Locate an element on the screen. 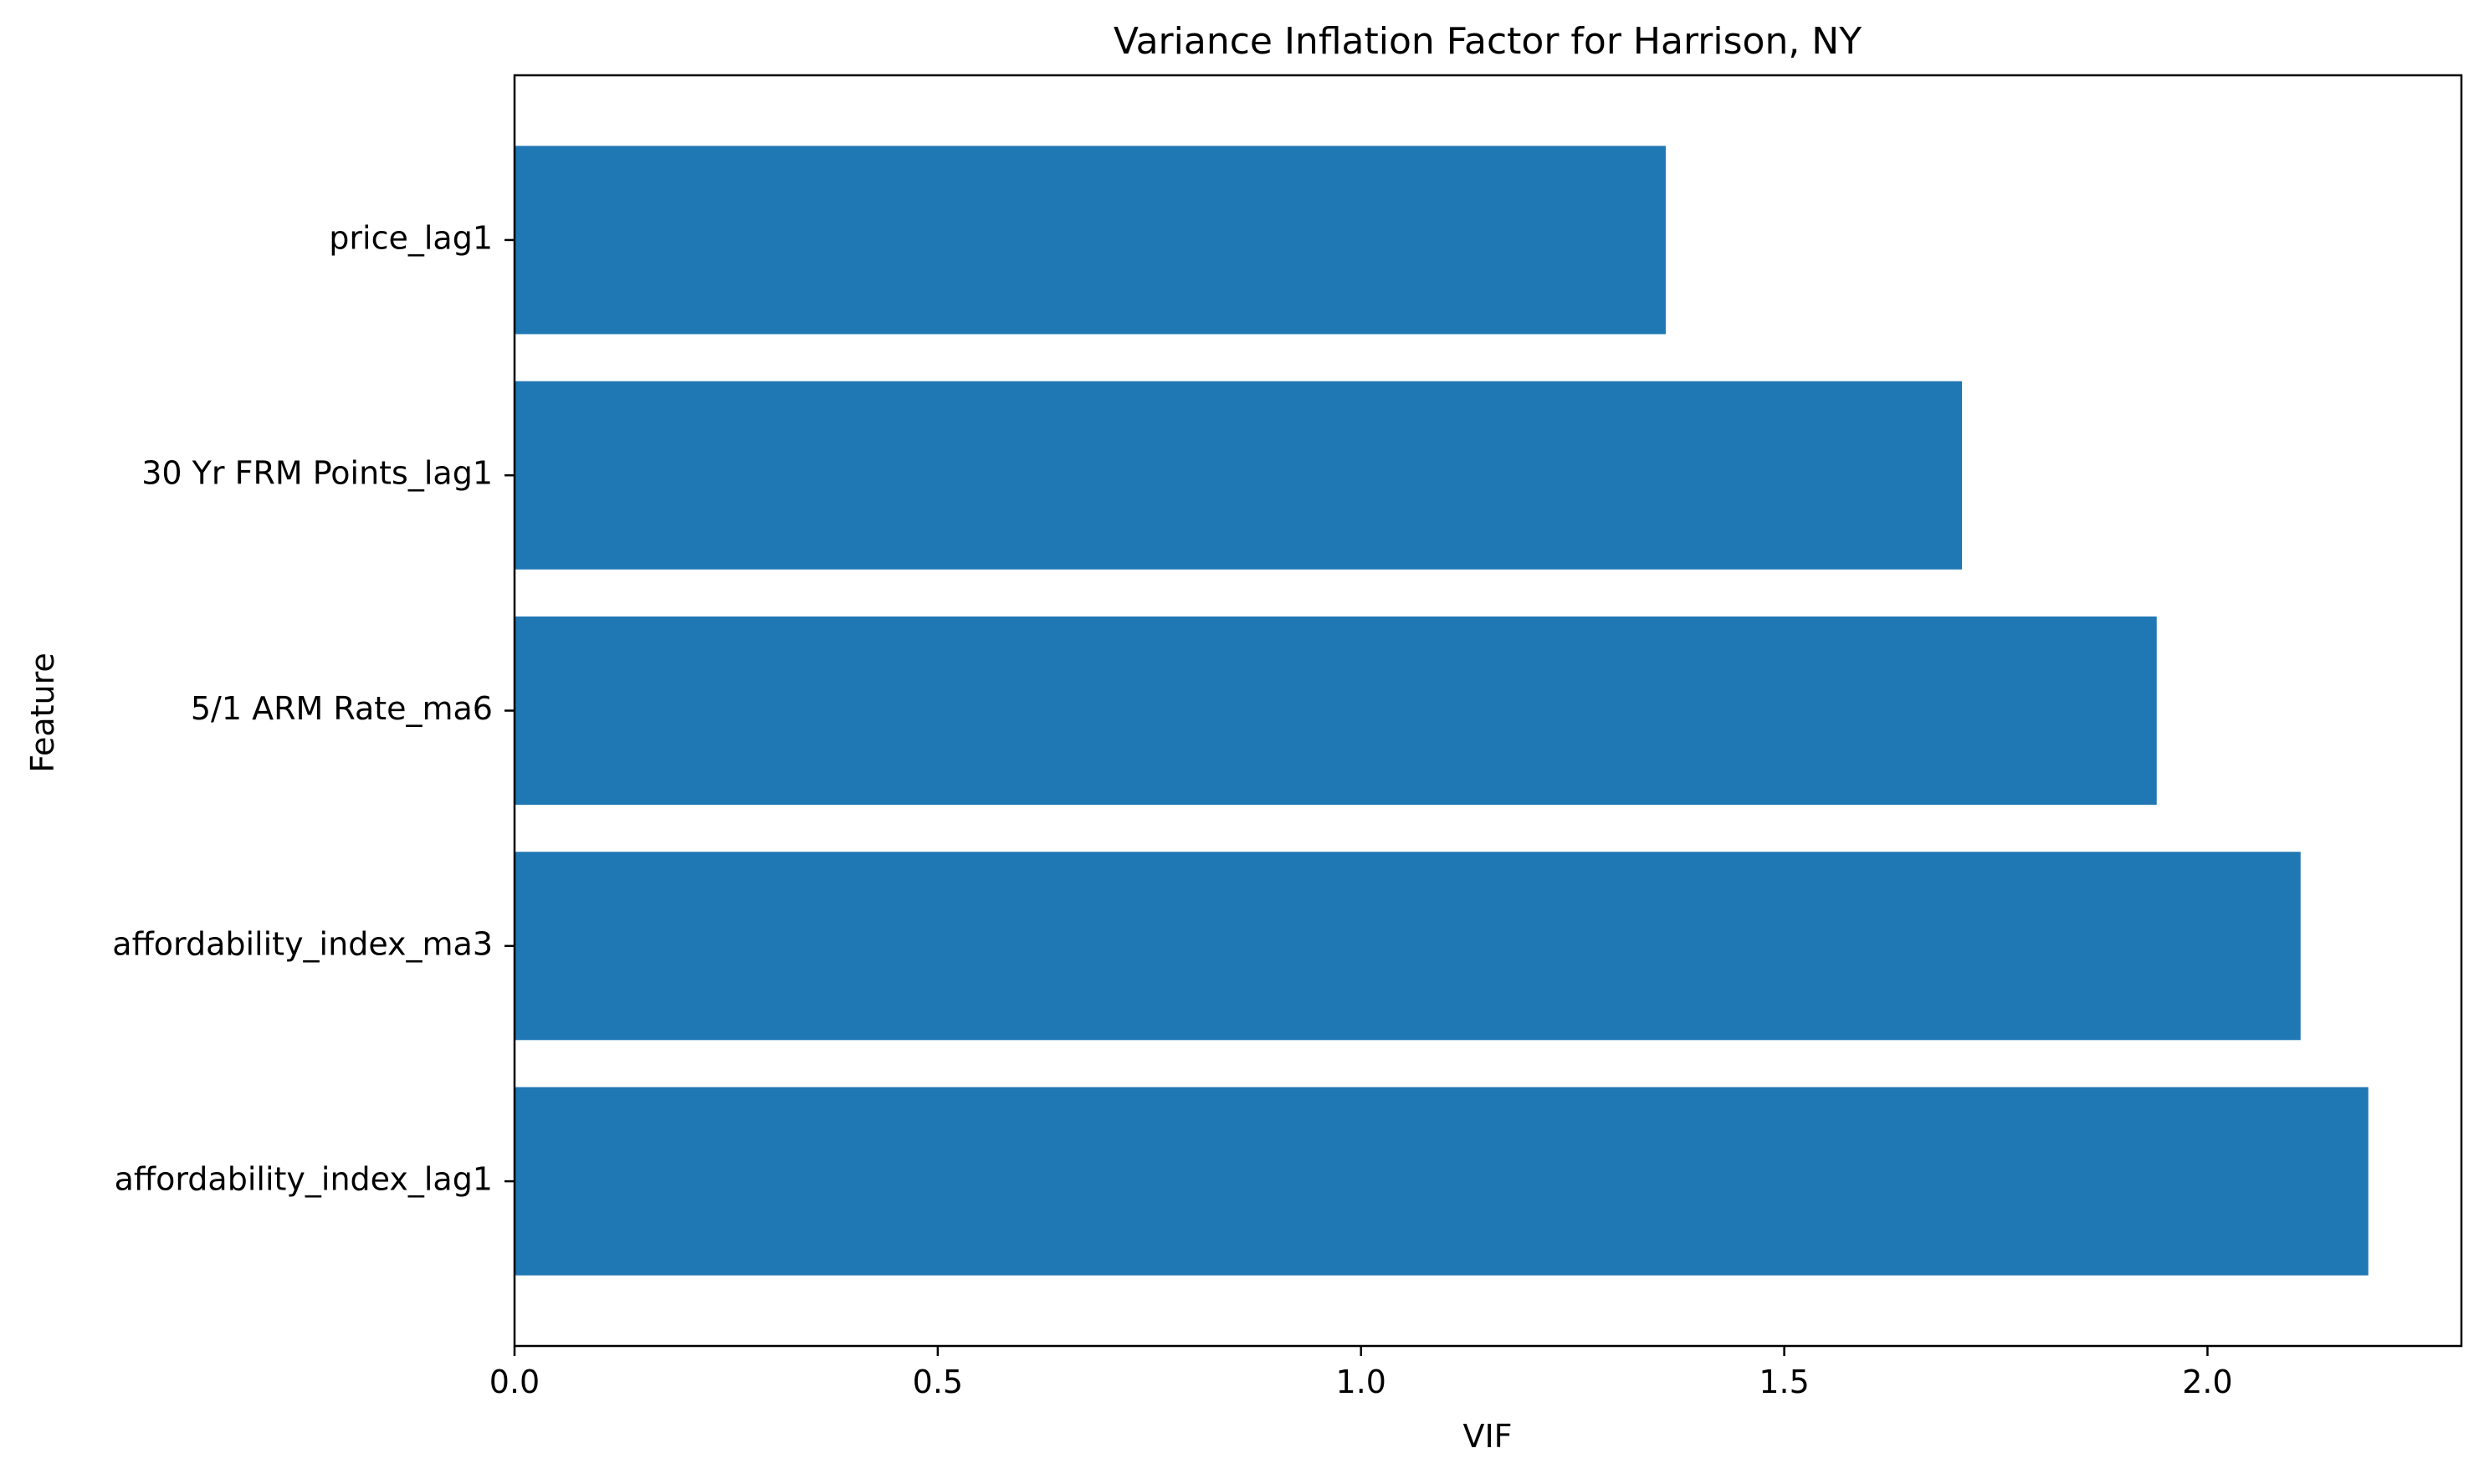  x-tick-label: 2.0 is located at coordinates (2207, 1382).